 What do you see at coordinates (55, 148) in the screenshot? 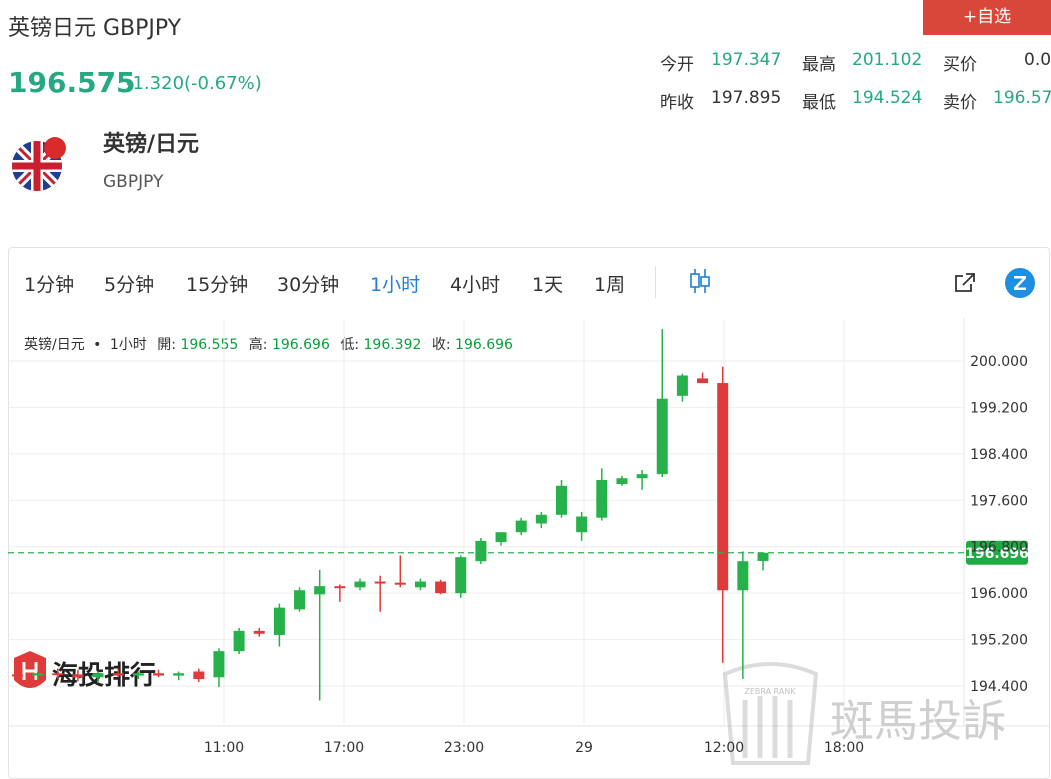
I see `flag-badge` at bounding box center [55, 148].